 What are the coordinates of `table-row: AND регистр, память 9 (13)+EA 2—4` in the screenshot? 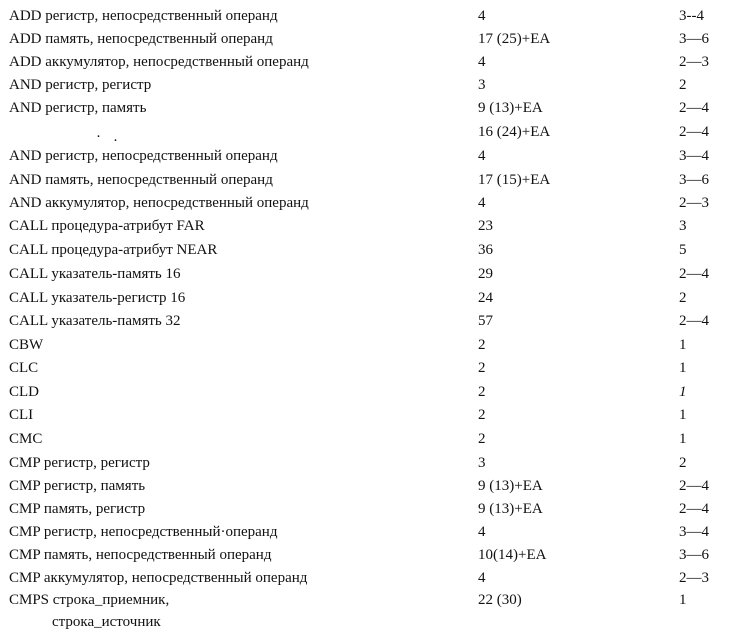 It's located at (366, 109).